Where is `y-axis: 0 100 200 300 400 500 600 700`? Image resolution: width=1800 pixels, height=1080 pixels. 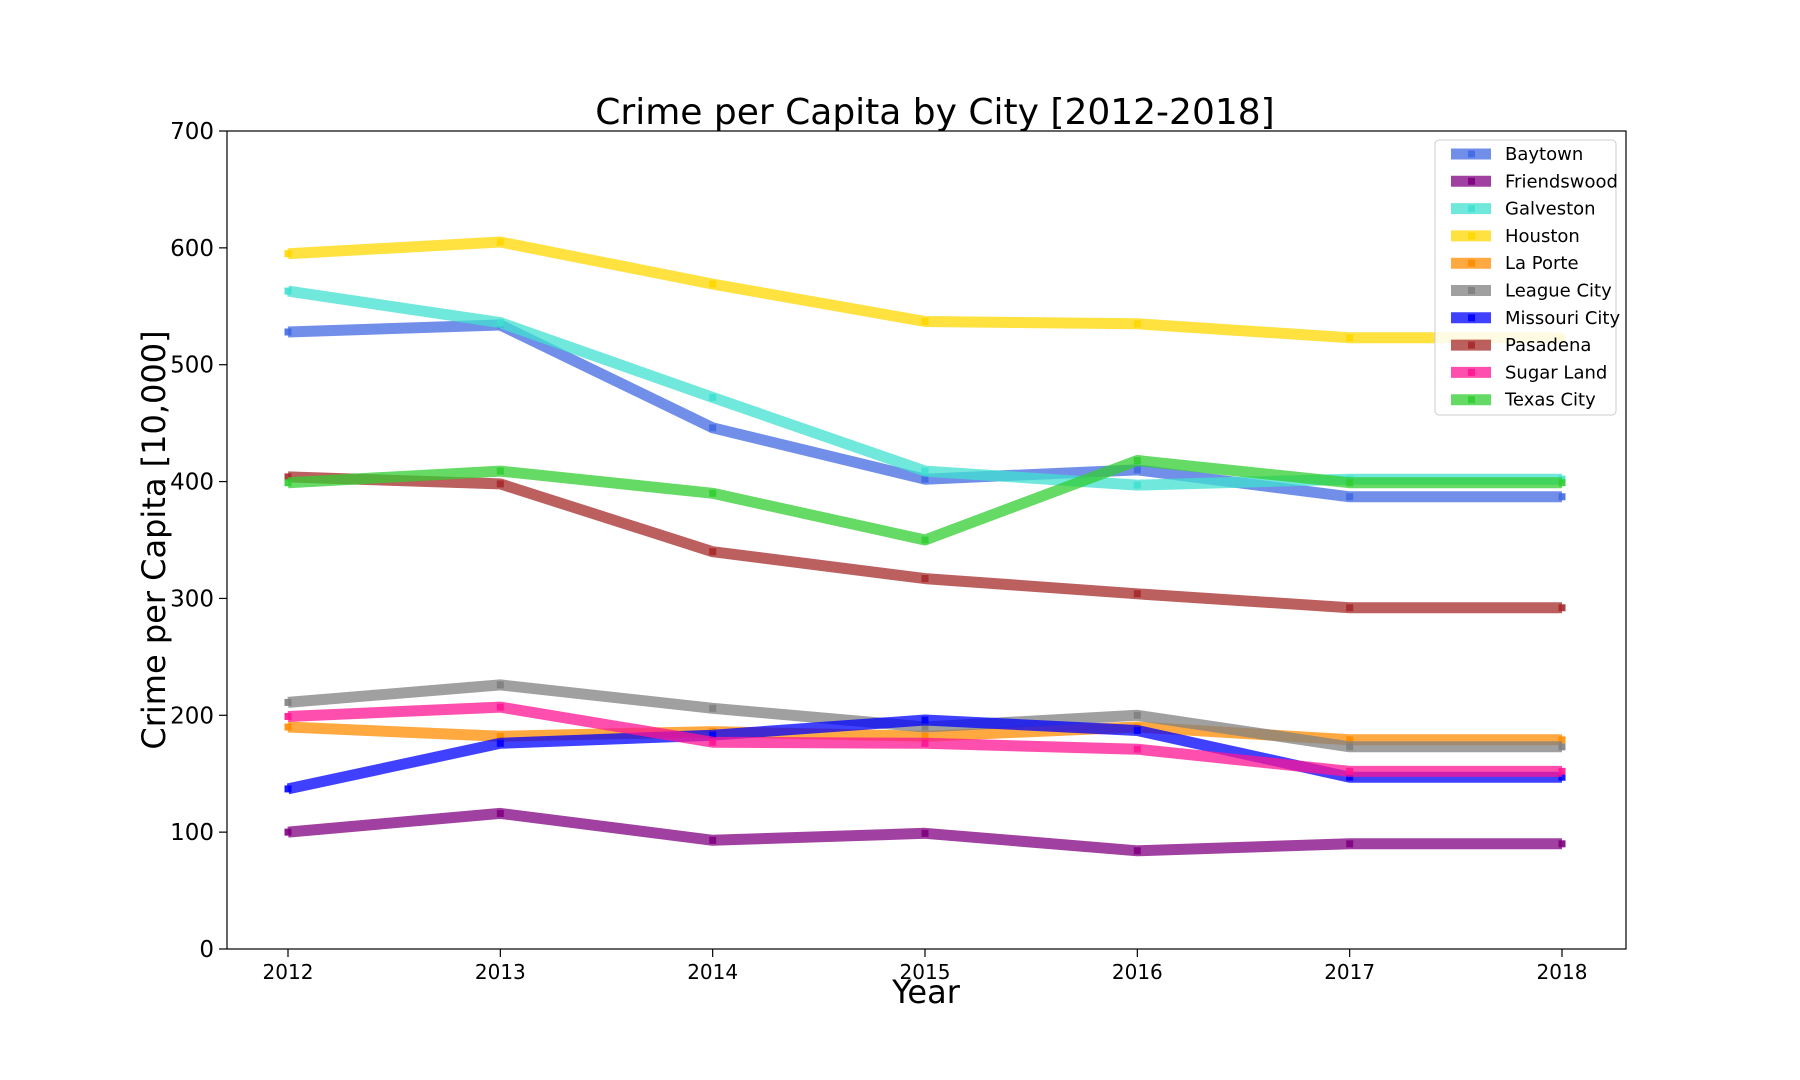
y-axis: 0 100 200 300 400 500 600 700 is located at coordinates (198, 541).